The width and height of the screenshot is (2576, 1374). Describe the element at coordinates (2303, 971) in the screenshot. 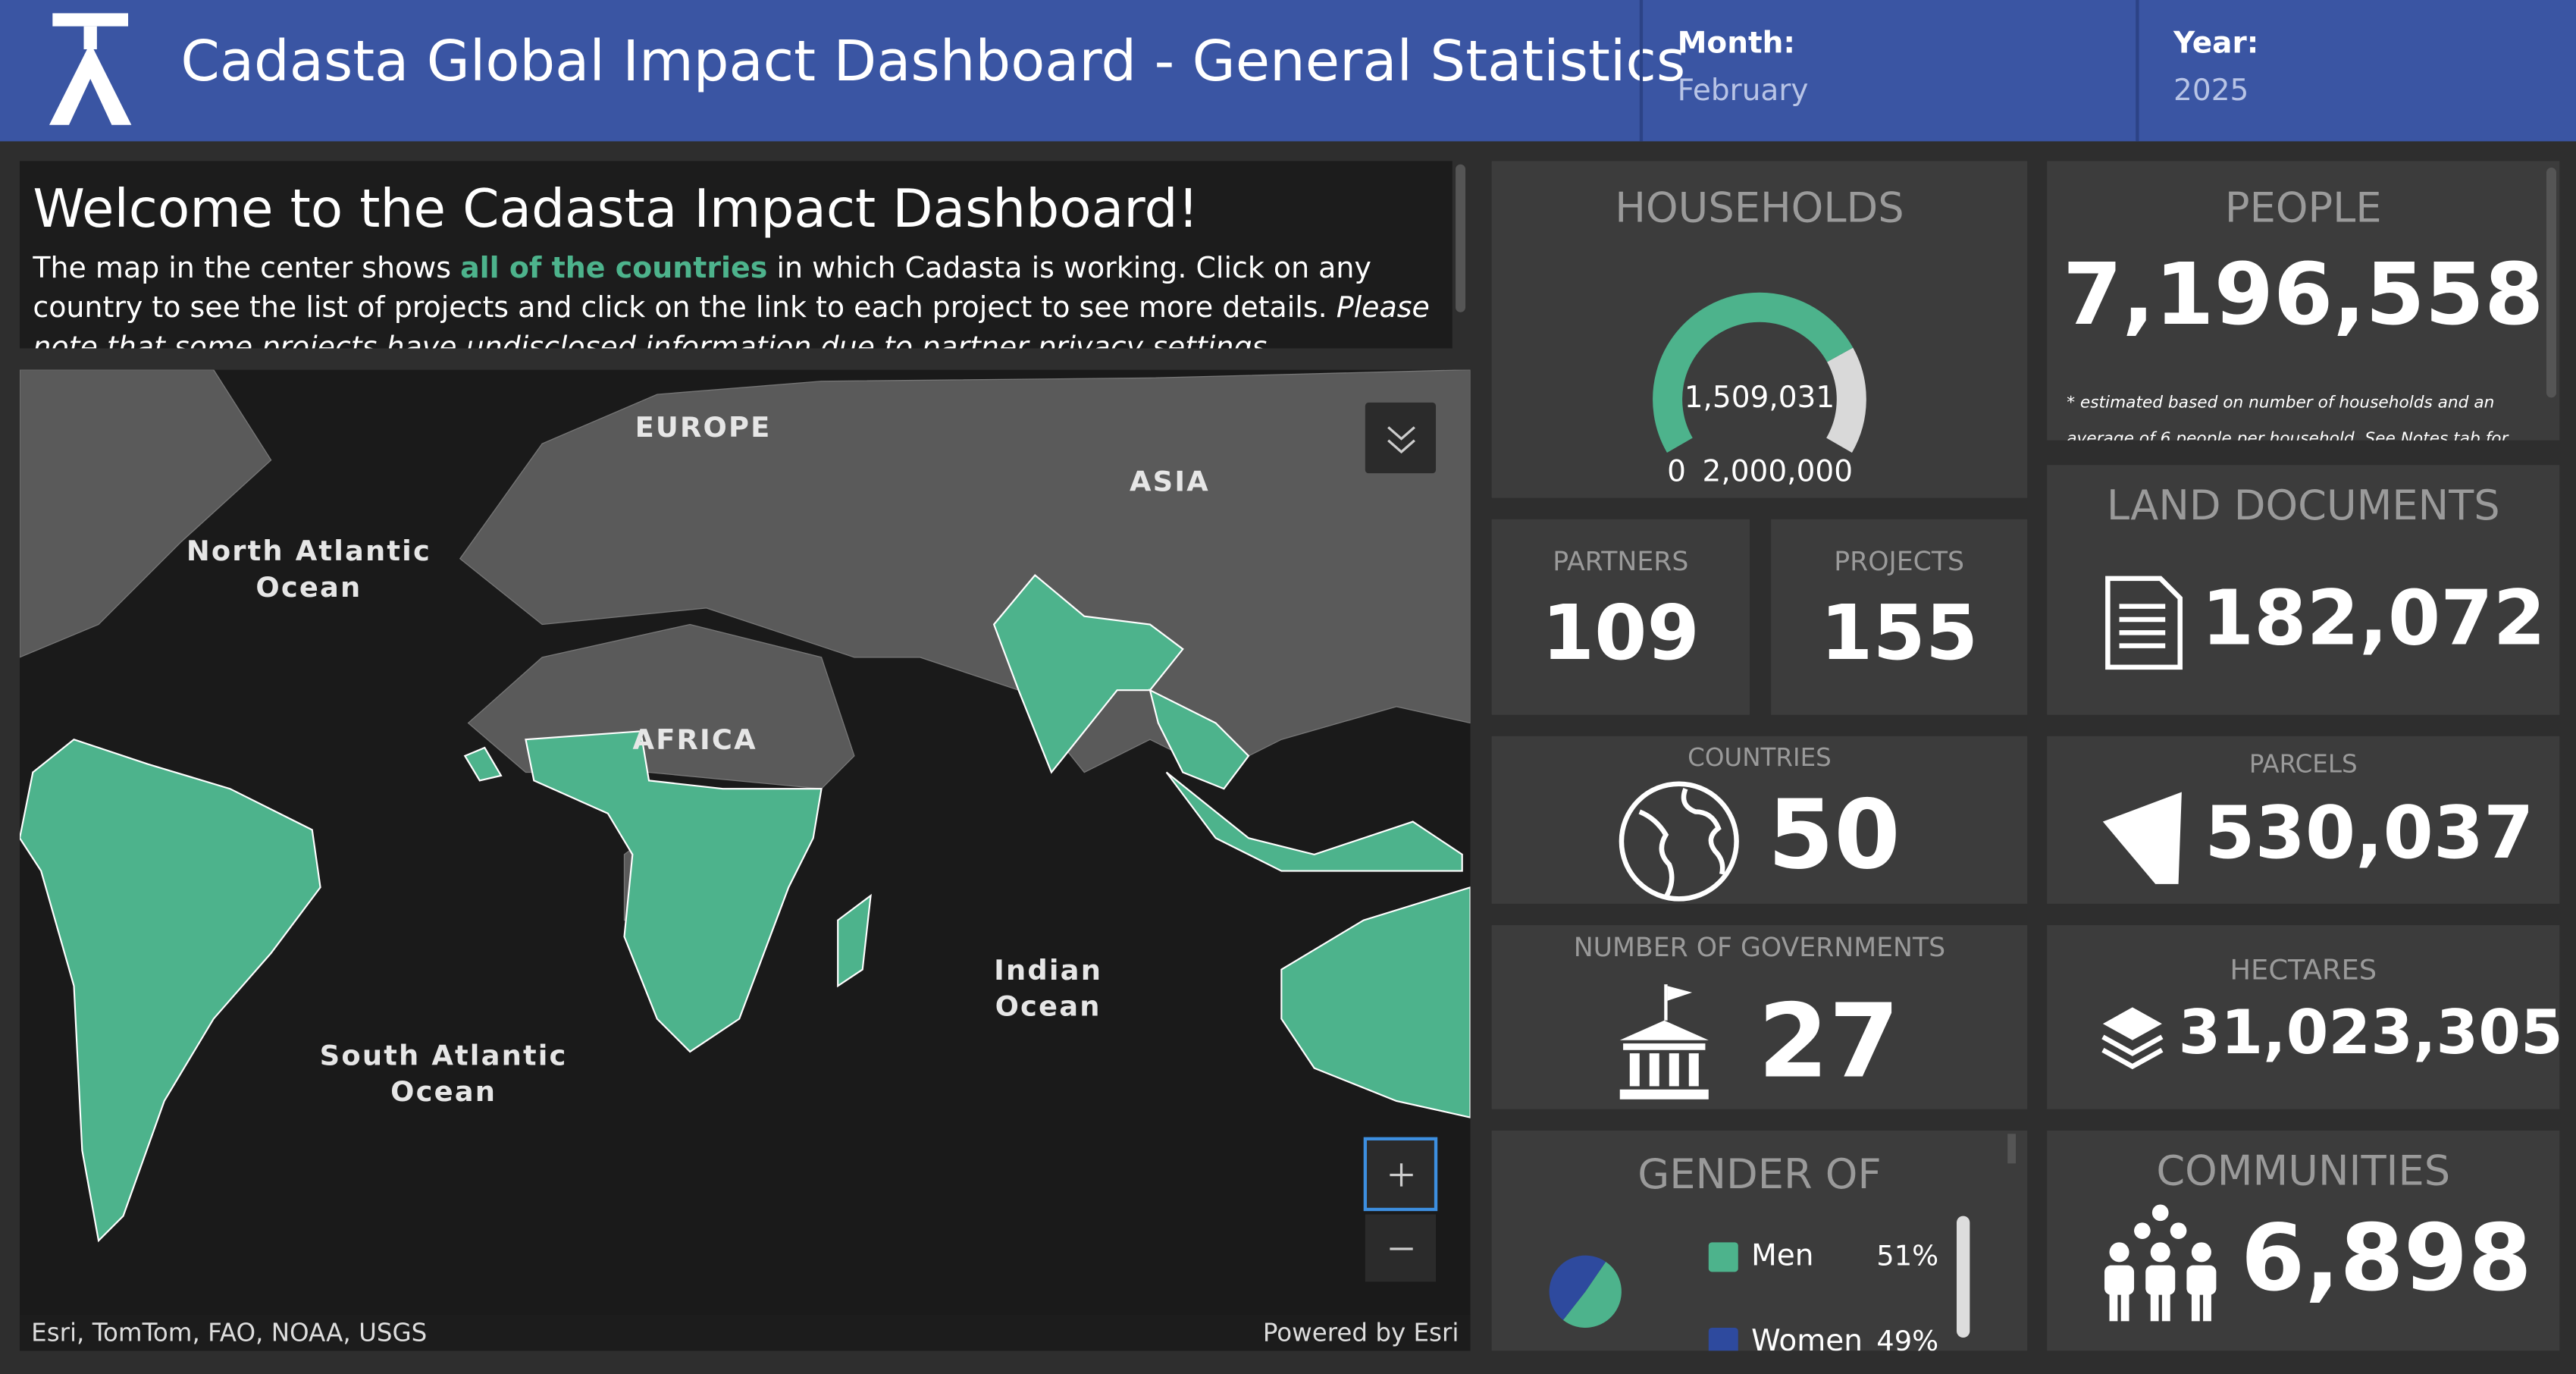

I see `card-title: HECTARES` at that location.